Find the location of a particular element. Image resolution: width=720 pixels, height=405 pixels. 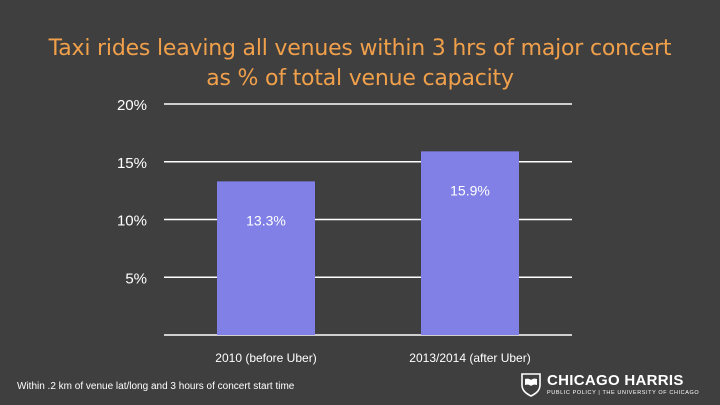

y-tick-label: 10% is located at coordinates (132, 221).